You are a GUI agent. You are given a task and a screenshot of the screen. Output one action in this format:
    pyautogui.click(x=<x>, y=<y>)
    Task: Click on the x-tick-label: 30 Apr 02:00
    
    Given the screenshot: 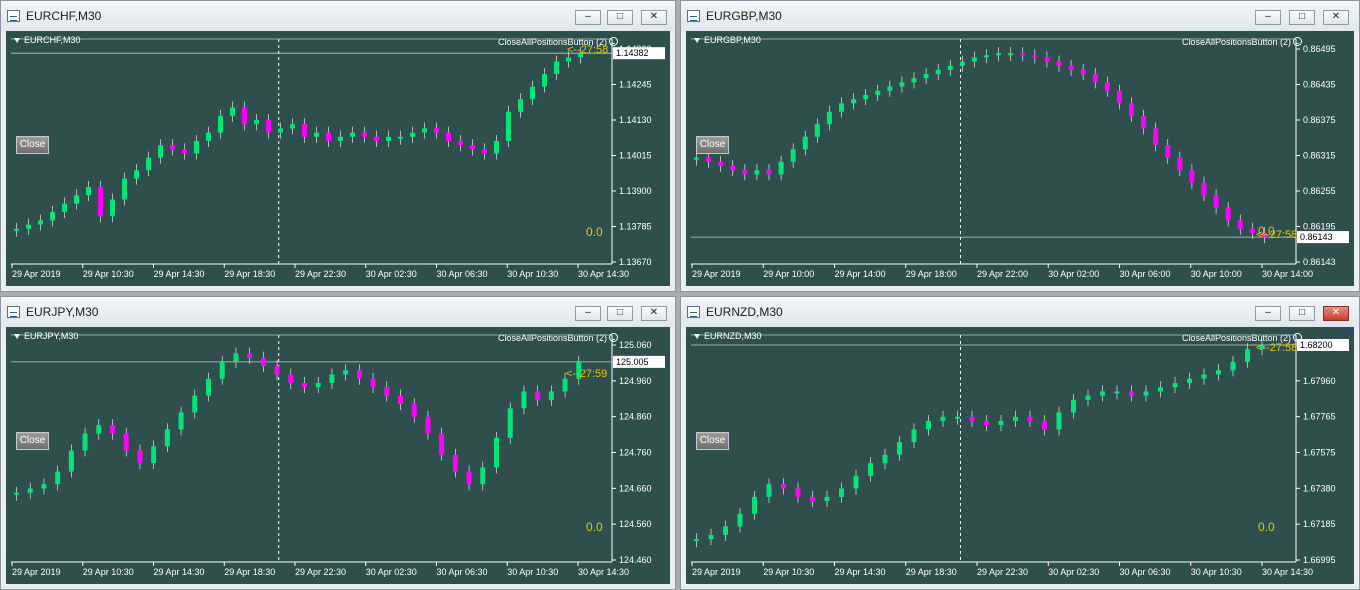 What is the action you would take?
    pyautogui.click(x=1073, y=274)
    